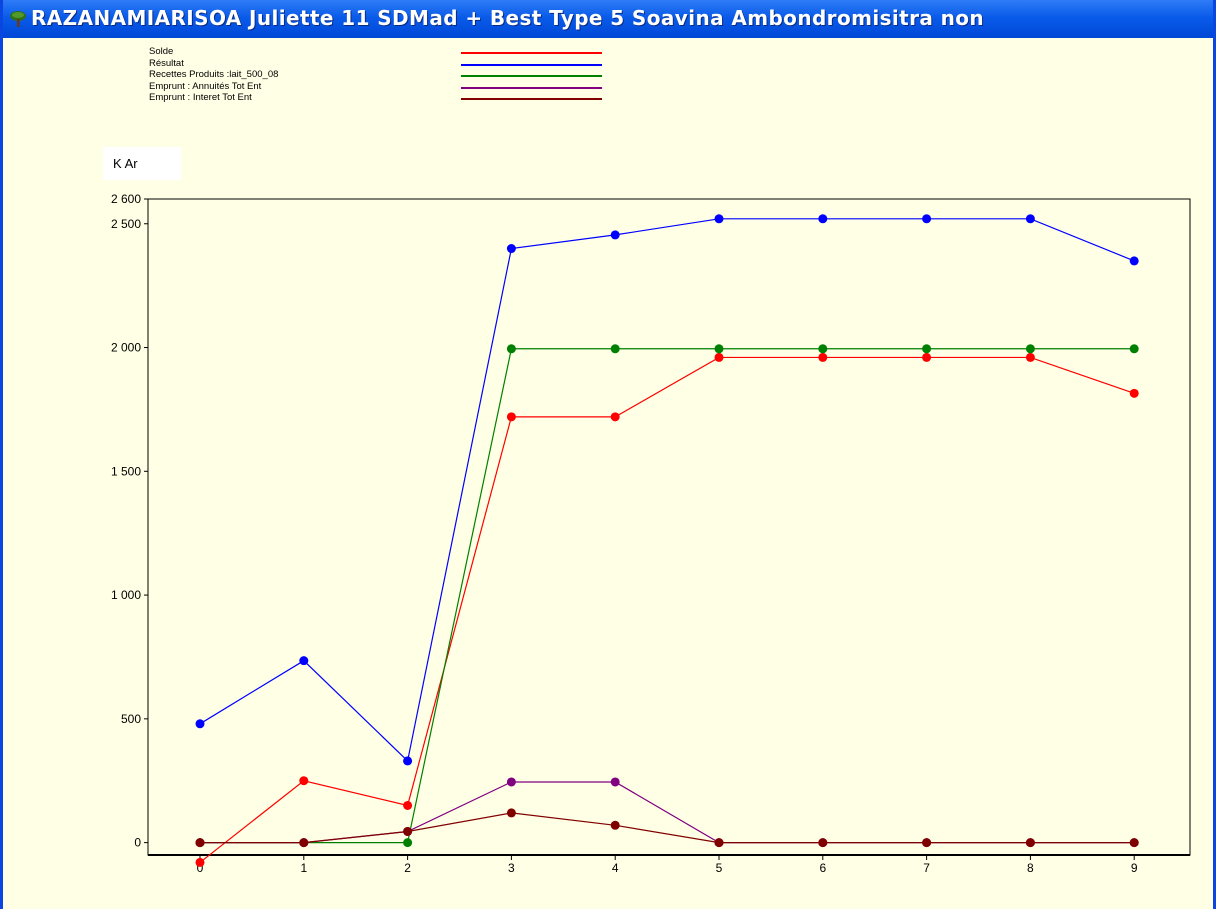 The image size is (1216, 909). I want to click on tree-icon, so click(18, 19).